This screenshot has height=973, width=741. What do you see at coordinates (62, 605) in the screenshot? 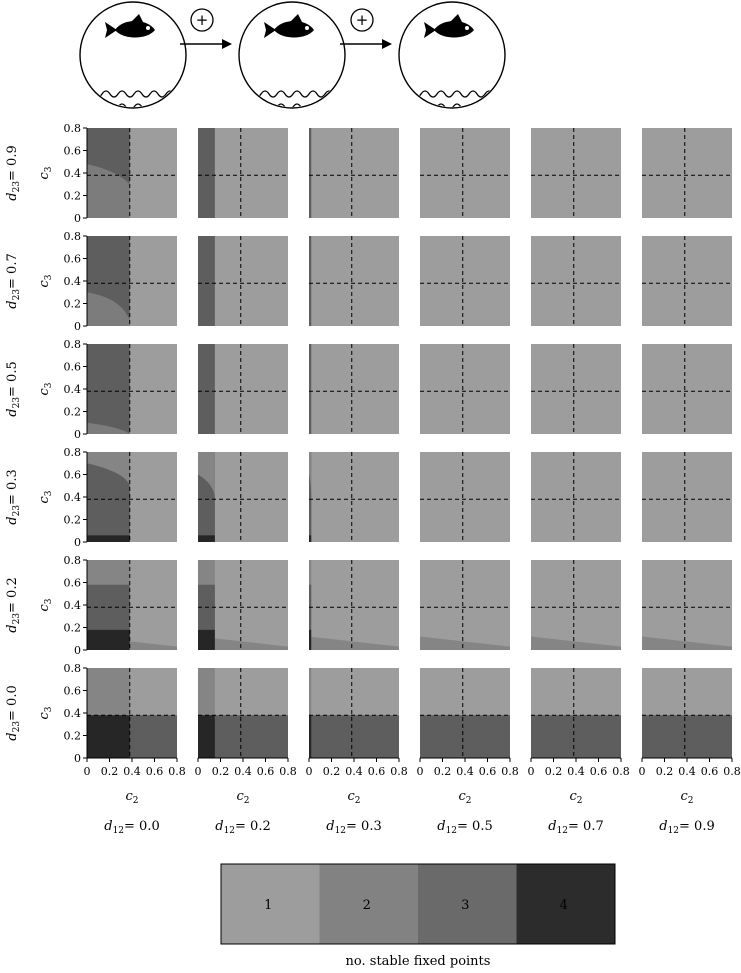
I see `y-axis-r4: 0 0.2 0.4 0.6 0.8 c3` at bounding box center [62, 605].